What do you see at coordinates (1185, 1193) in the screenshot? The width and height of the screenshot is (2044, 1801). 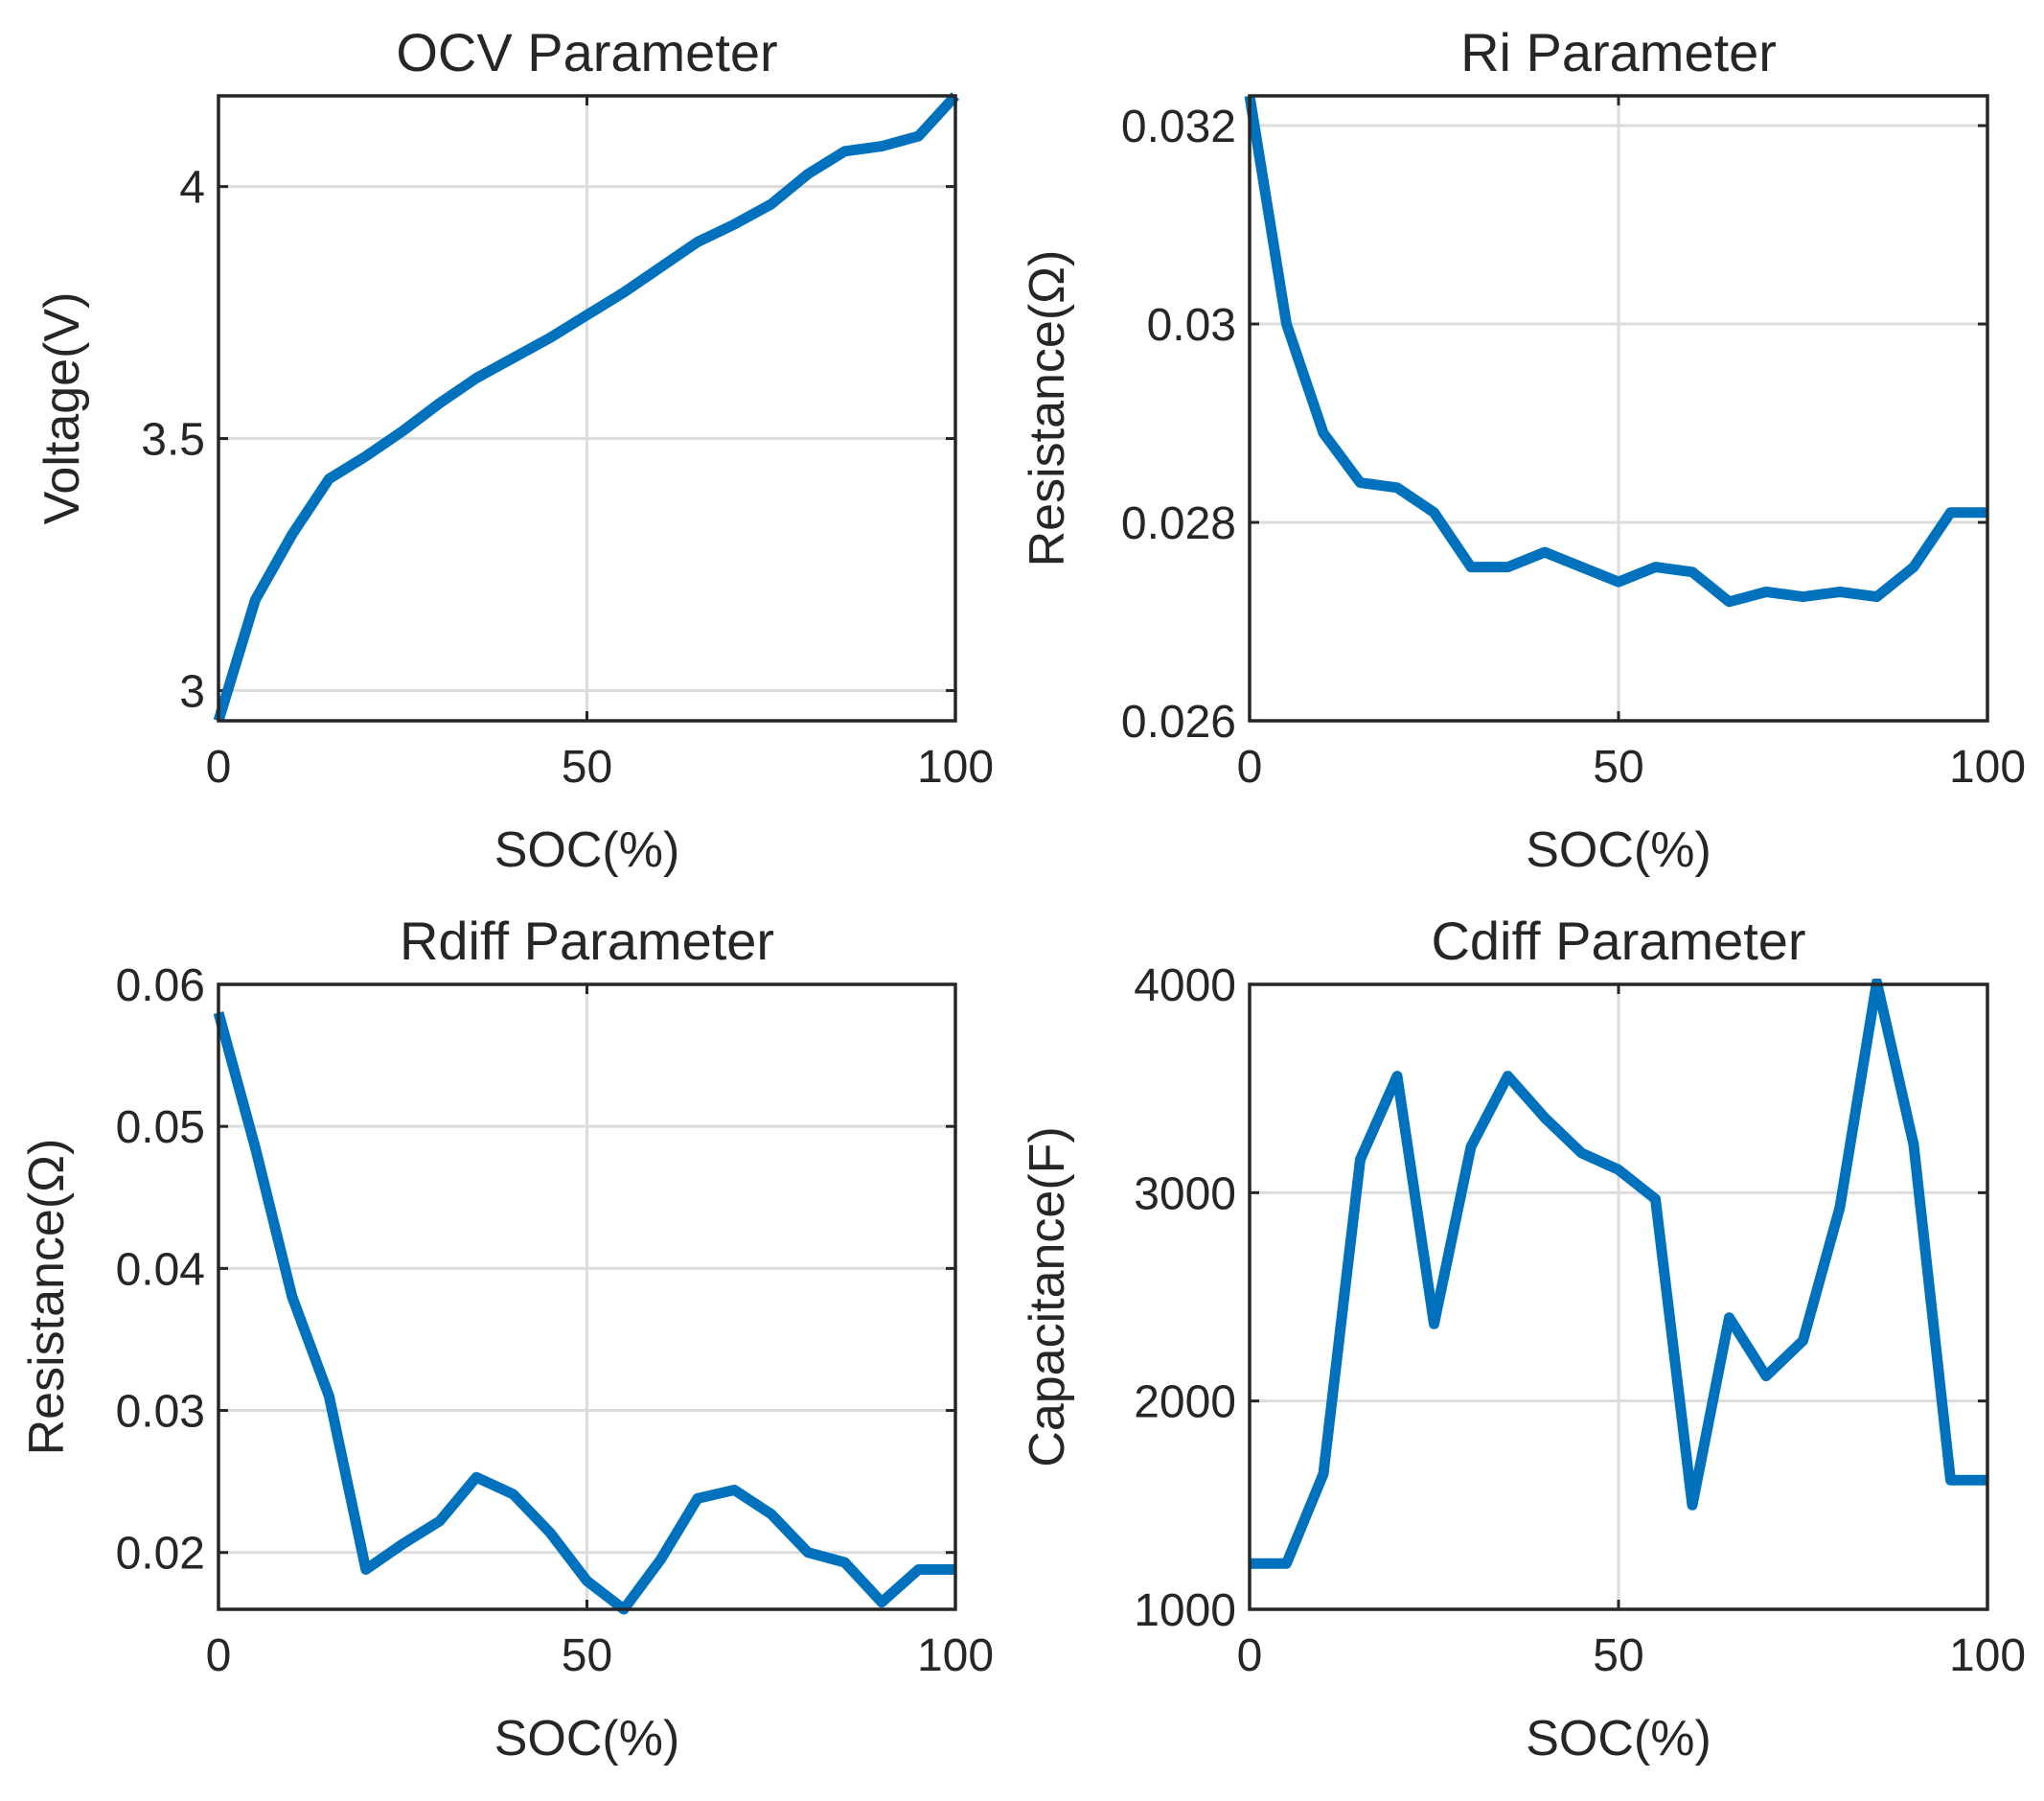 I see `y-tick-label: 3000` at bounding box center [1185, 1193].